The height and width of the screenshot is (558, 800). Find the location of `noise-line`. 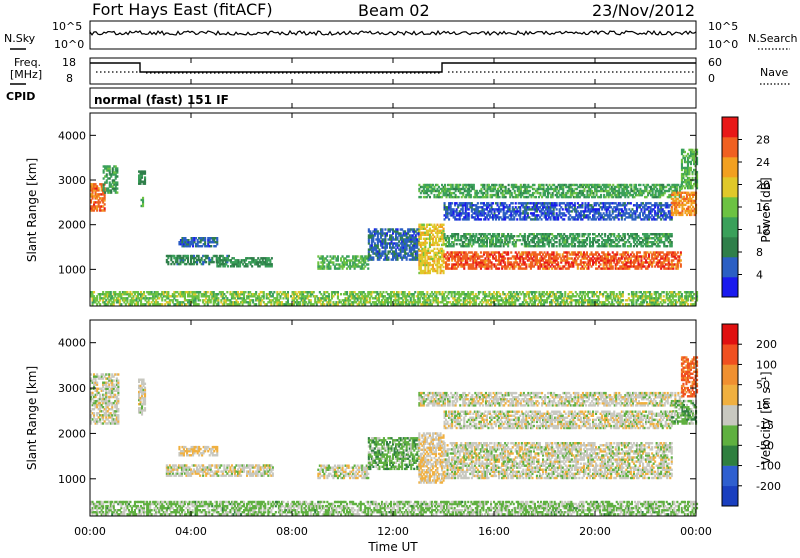

noise-line is located at coordinates (393, 33).